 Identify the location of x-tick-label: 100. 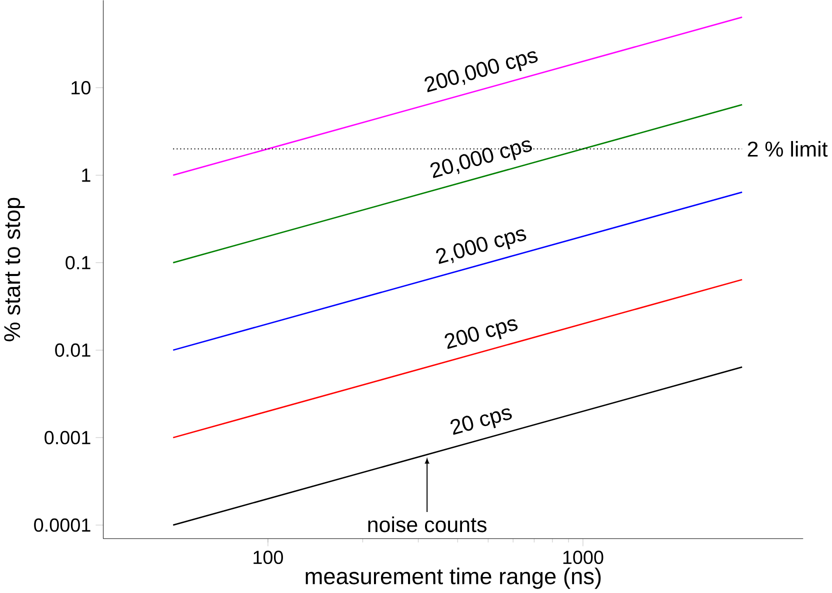
(268, 557).